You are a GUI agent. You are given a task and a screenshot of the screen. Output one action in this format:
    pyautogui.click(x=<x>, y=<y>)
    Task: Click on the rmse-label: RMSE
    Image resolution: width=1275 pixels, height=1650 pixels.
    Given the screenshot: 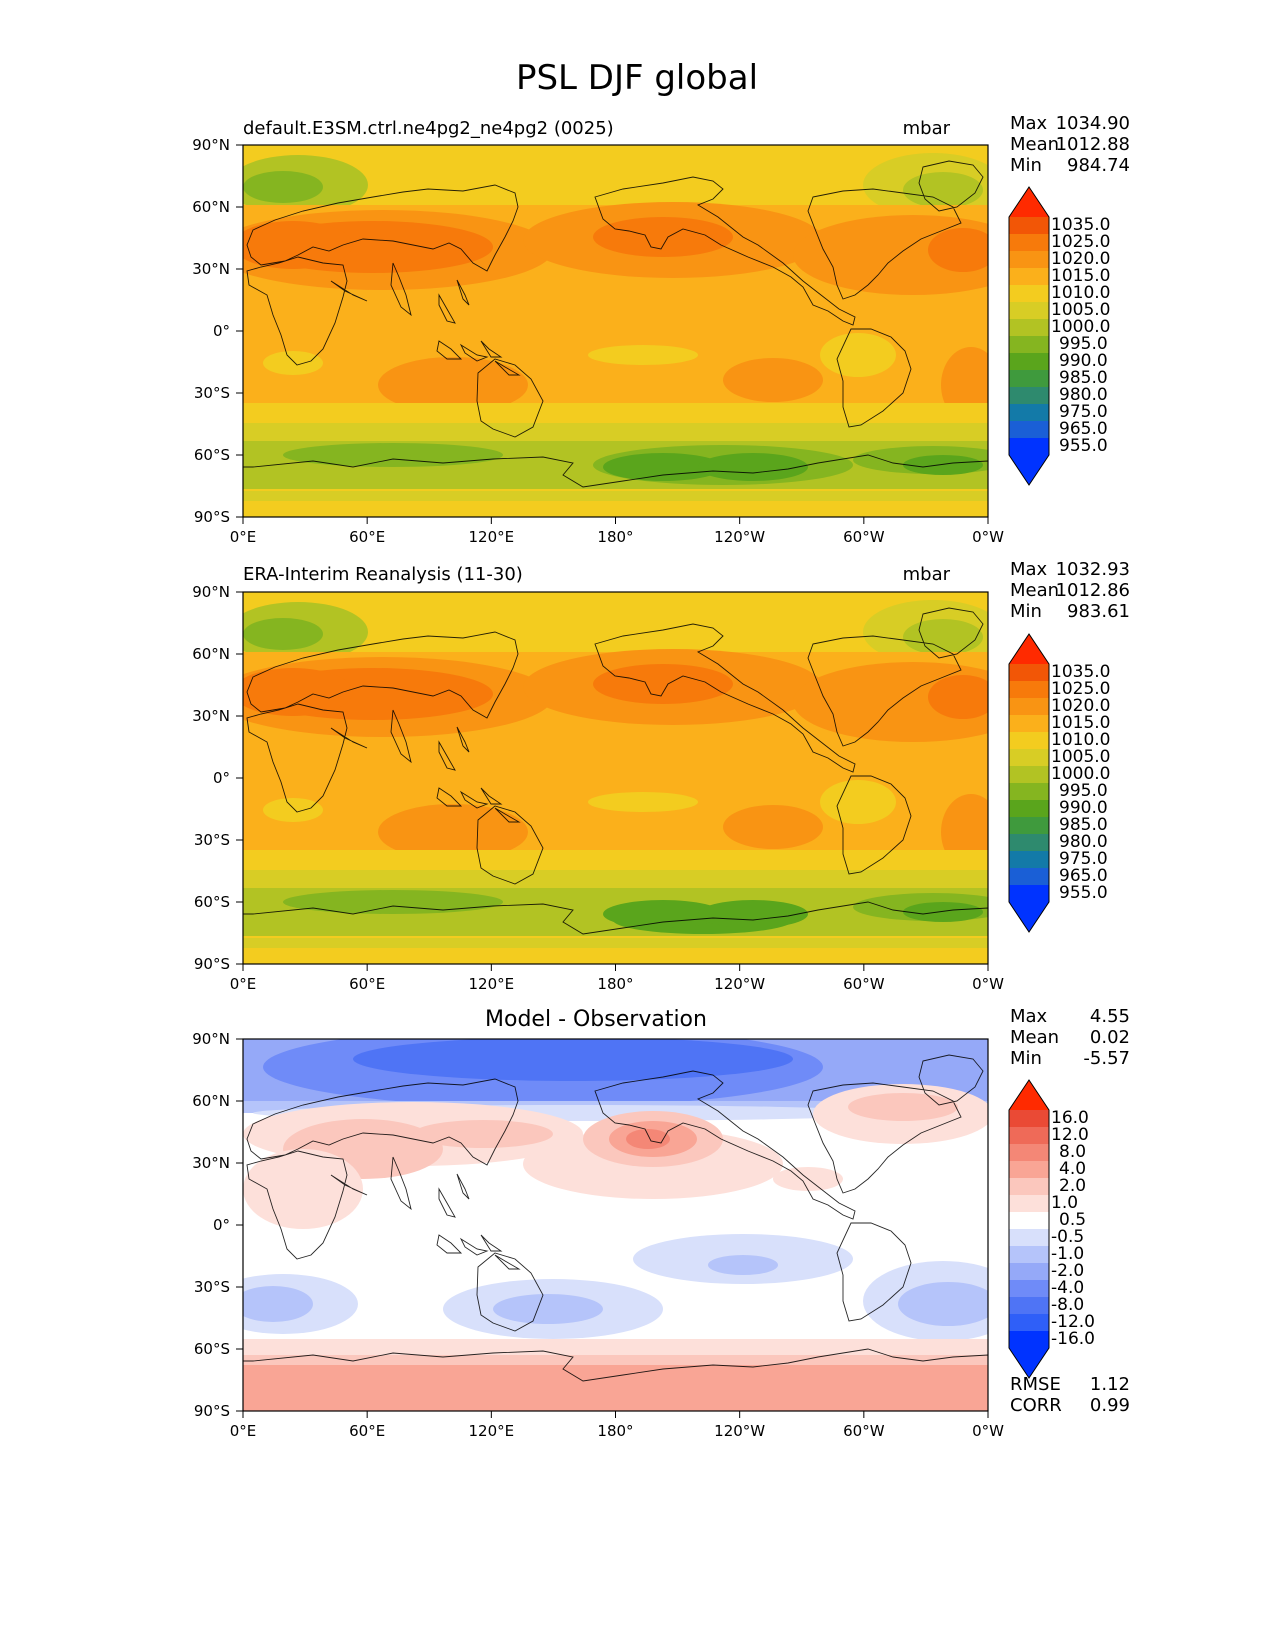 What is the action you would take?
    pyautogui.click(x=1035, y=1384)
    